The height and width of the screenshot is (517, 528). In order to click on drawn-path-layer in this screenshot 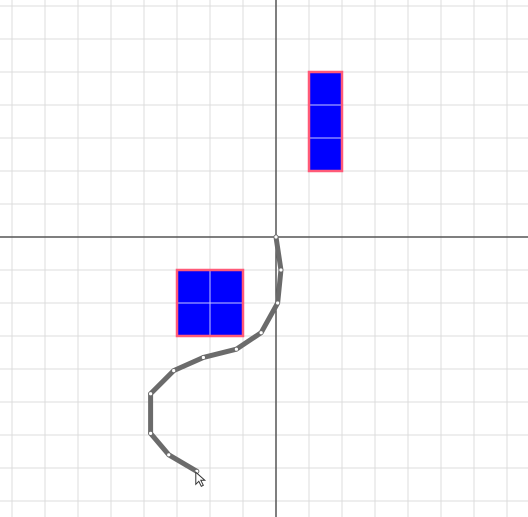, I will do `click(216, 354)`.